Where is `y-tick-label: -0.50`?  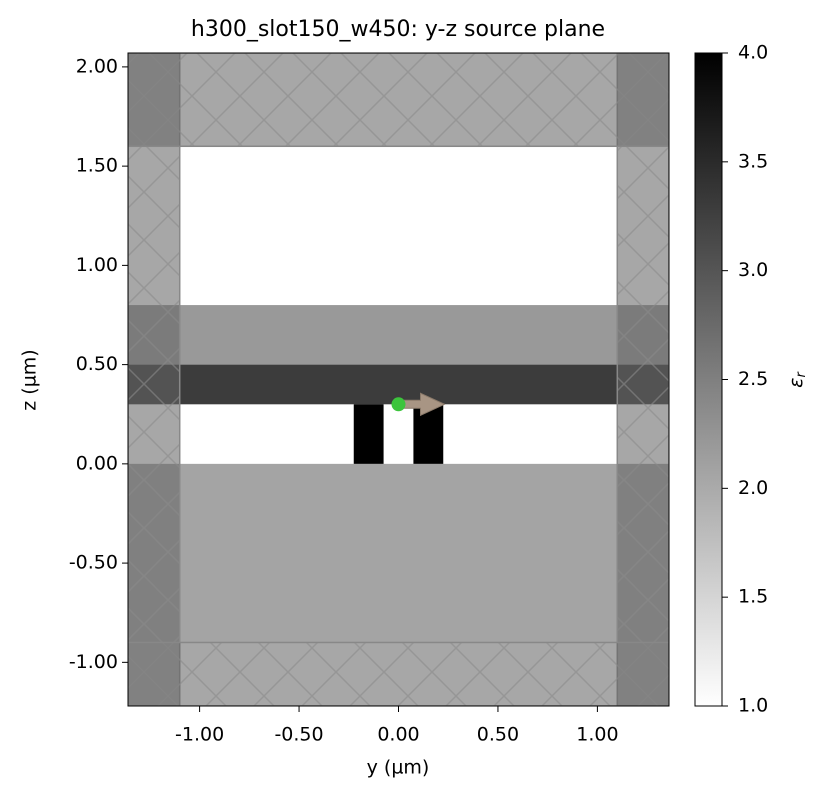
y-tick-label: -0.50 is located at coordinates (93, 563).